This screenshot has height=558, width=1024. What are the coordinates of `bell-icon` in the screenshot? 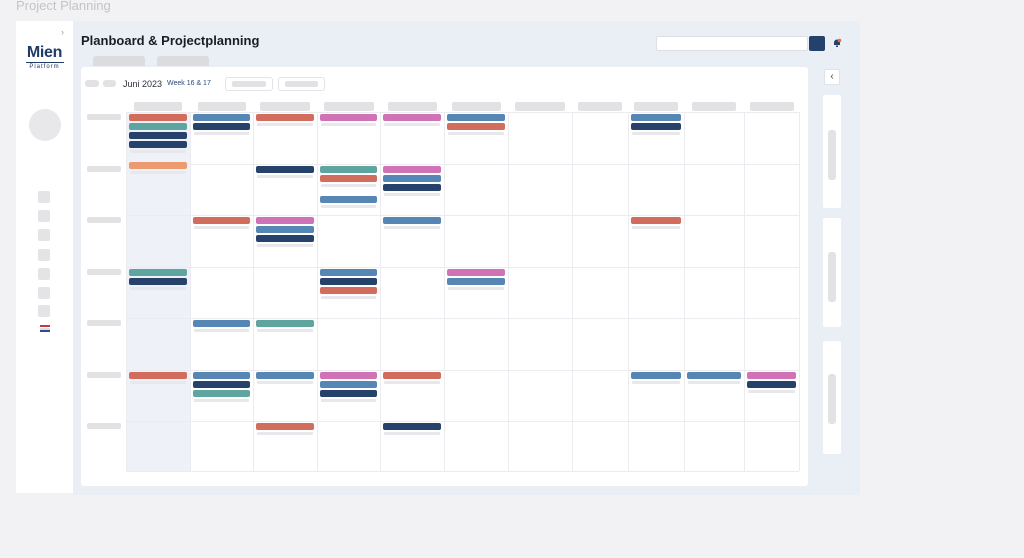 It's located at (837, 43).